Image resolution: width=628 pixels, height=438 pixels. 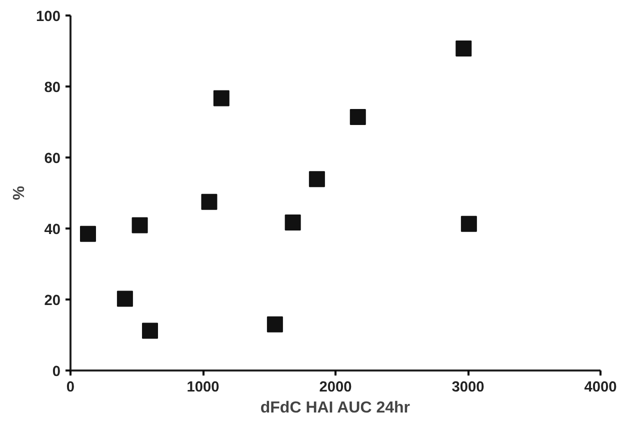 What do you see at coordinates (48, 17) in the screenshot?
I see `y-tick-label: 100` at bounding box center [48, 17].